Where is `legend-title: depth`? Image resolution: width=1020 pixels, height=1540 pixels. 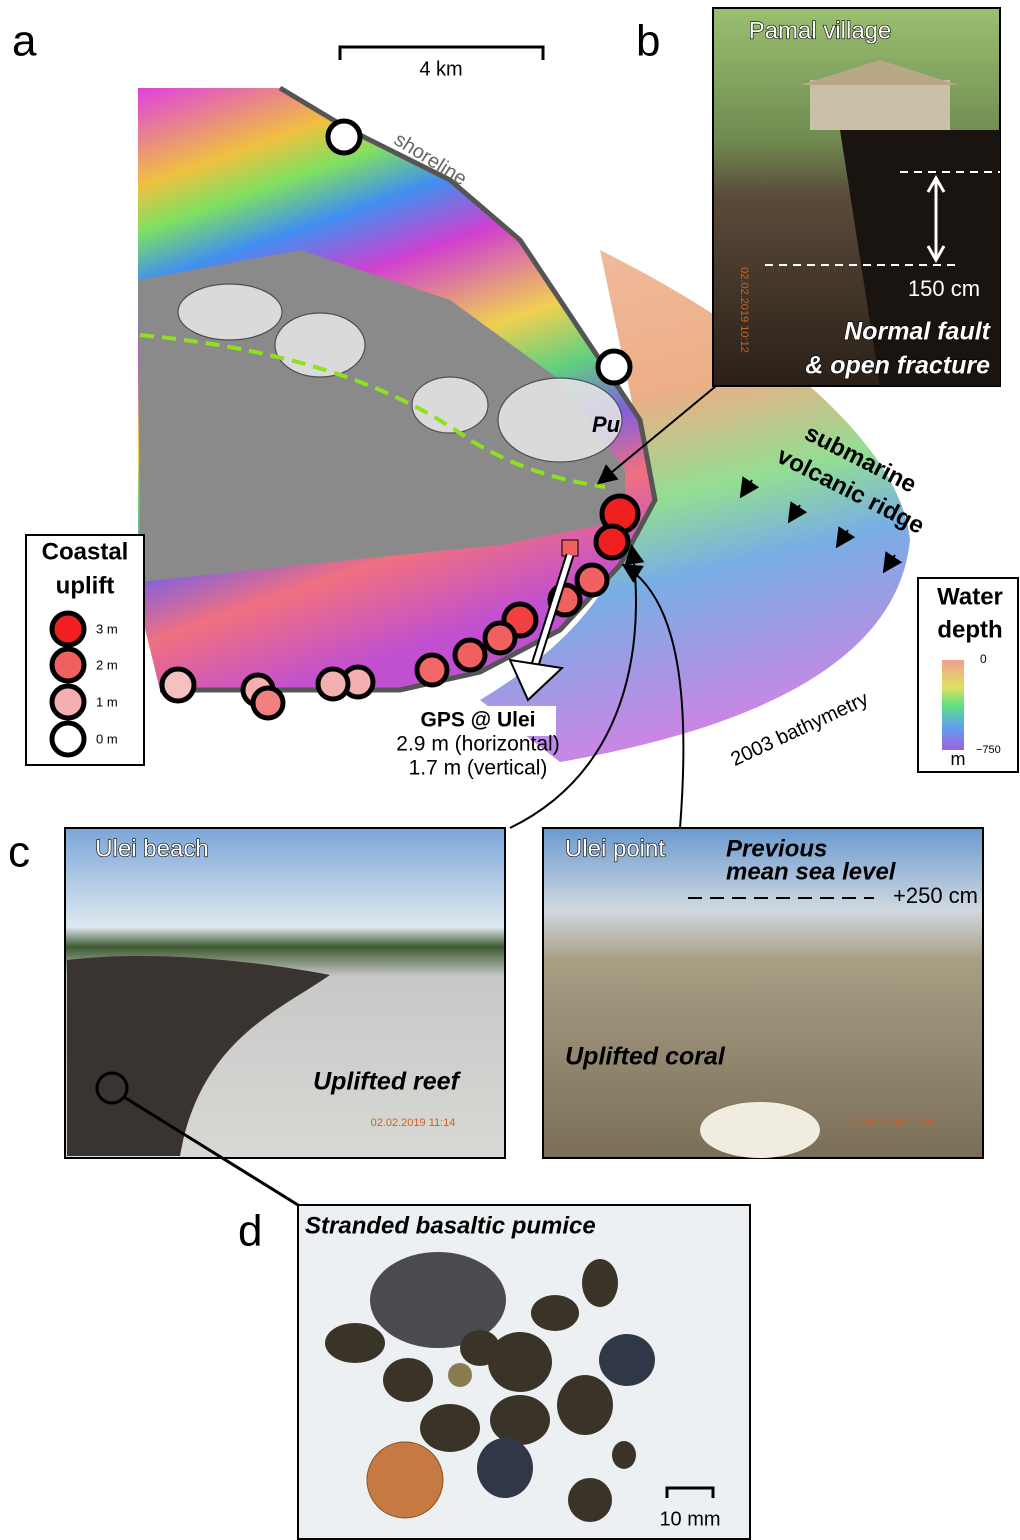 legend-title: depth is located at coordinates (969, 629).